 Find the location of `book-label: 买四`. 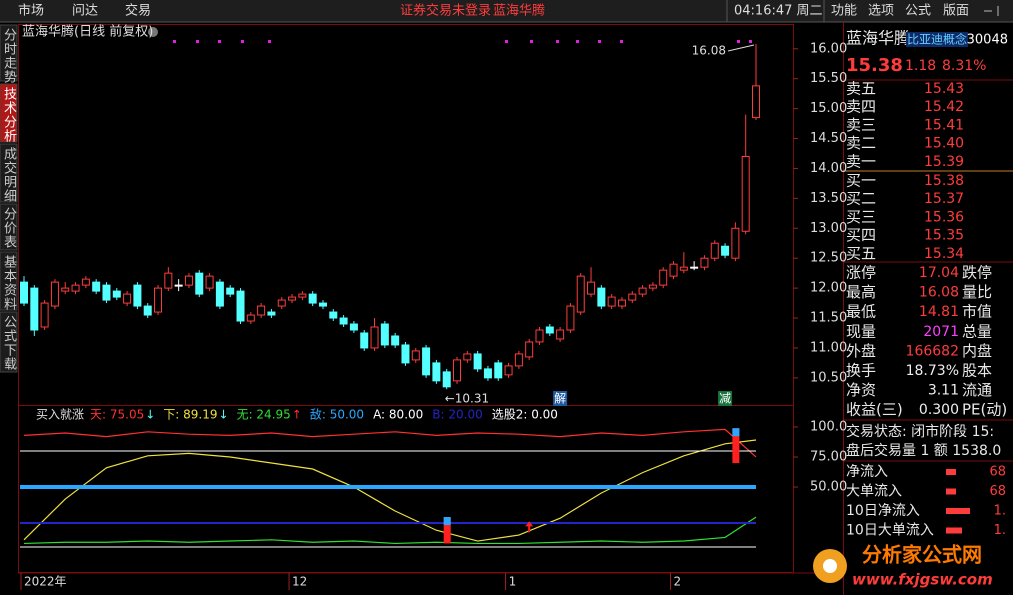

book-label: 买四 is located at coordinates (861, 235).